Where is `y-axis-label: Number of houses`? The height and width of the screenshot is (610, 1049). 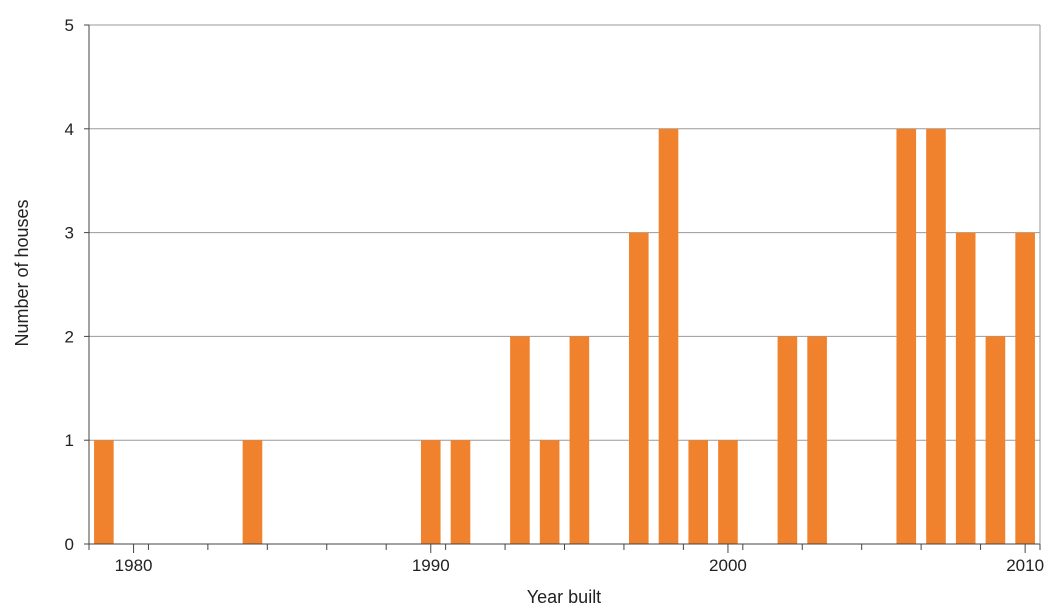
y-axis-label: Number of houses is located at coordinates (22, 272).